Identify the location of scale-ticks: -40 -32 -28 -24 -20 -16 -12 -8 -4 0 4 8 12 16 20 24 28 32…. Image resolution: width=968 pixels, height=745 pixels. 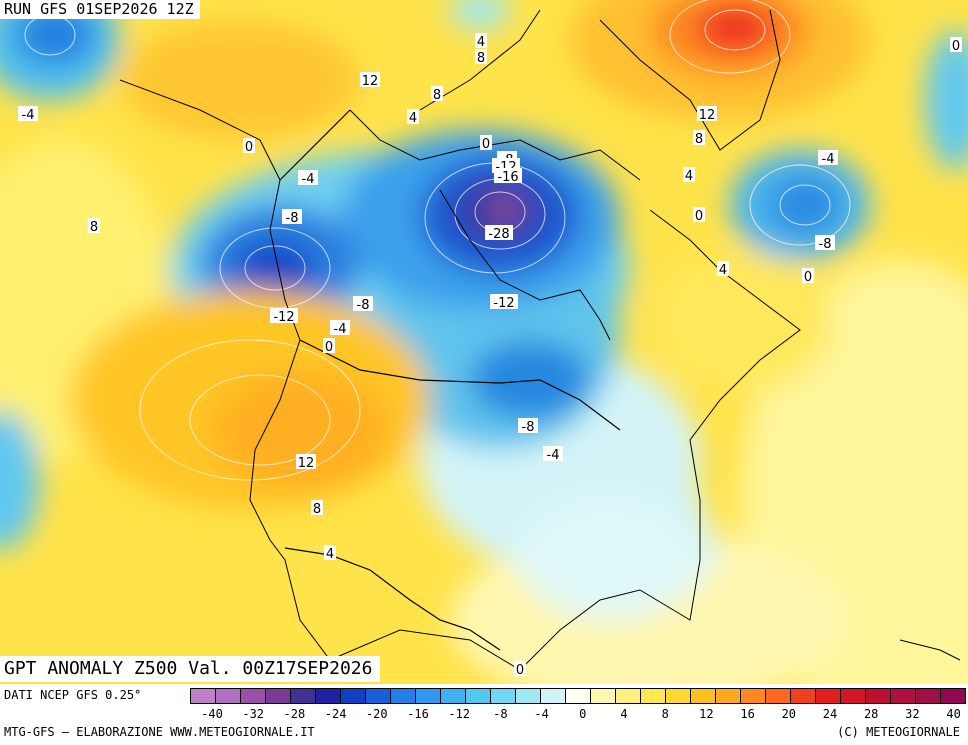
(578, 714).